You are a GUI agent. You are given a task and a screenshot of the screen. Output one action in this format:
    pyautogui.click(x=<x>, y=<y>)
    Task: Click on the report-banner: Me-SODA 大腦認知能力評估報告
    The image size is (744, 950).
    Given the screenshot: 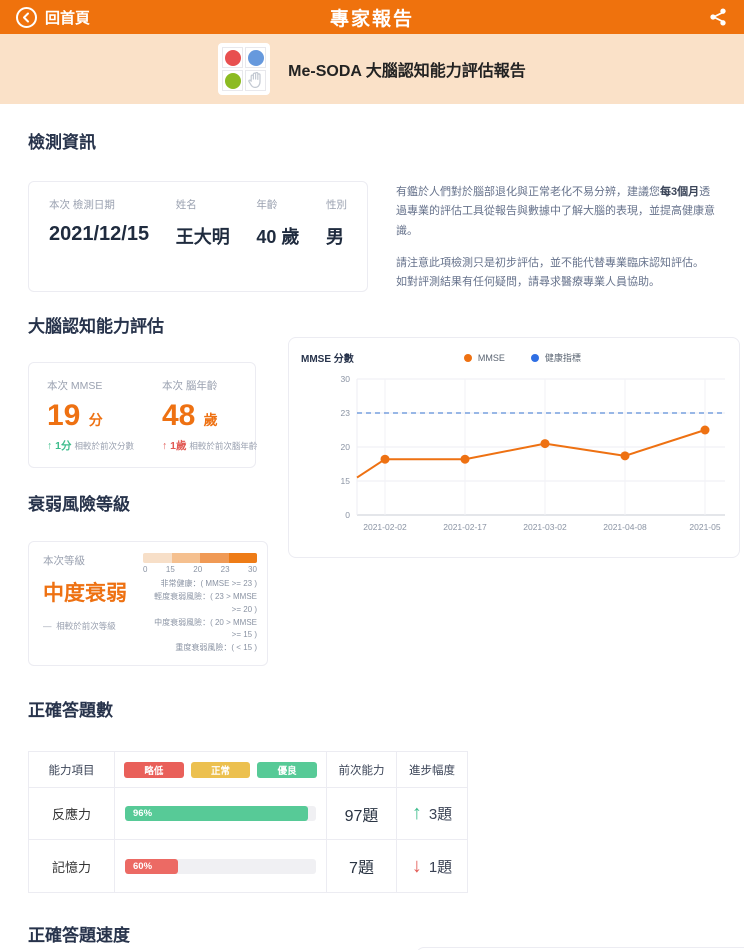 What is the action you would take?
    pyautogui.click(x=372, y=69)
    